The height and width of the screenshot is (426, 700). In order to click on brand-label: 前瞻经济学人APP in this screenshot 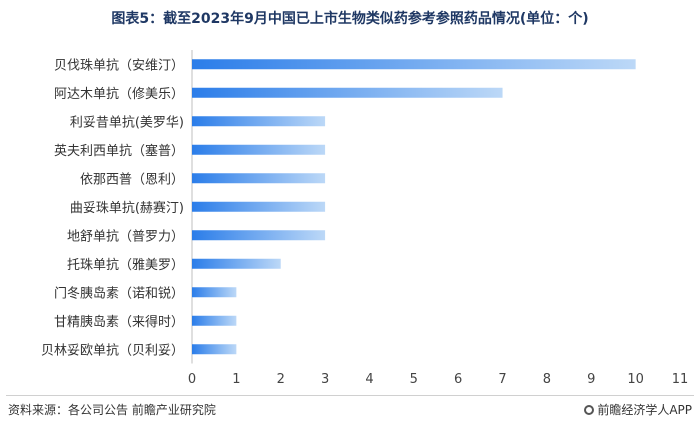, I will do `click(638, 409)`.